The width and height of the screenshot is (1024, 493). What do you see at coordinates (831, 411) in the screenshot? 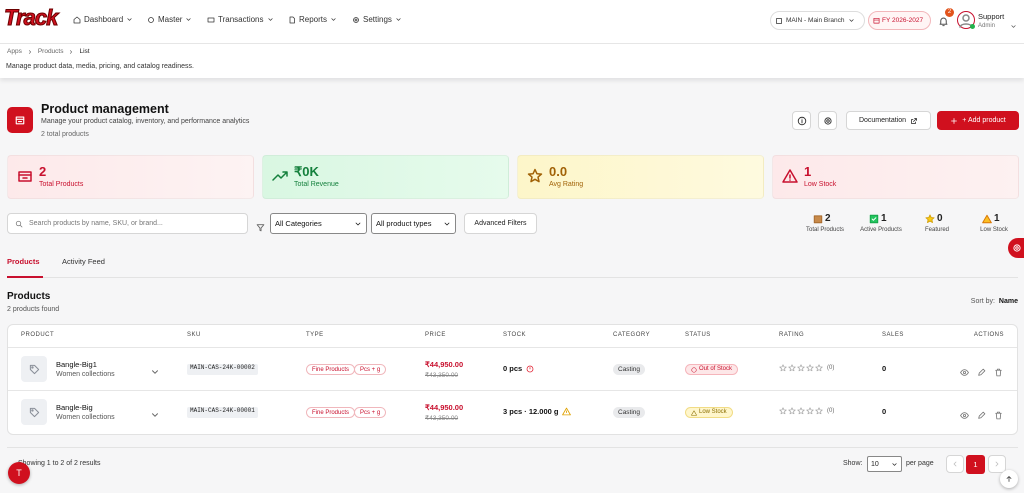
I see `review-count: (0)` at bounding box center [831, 411].